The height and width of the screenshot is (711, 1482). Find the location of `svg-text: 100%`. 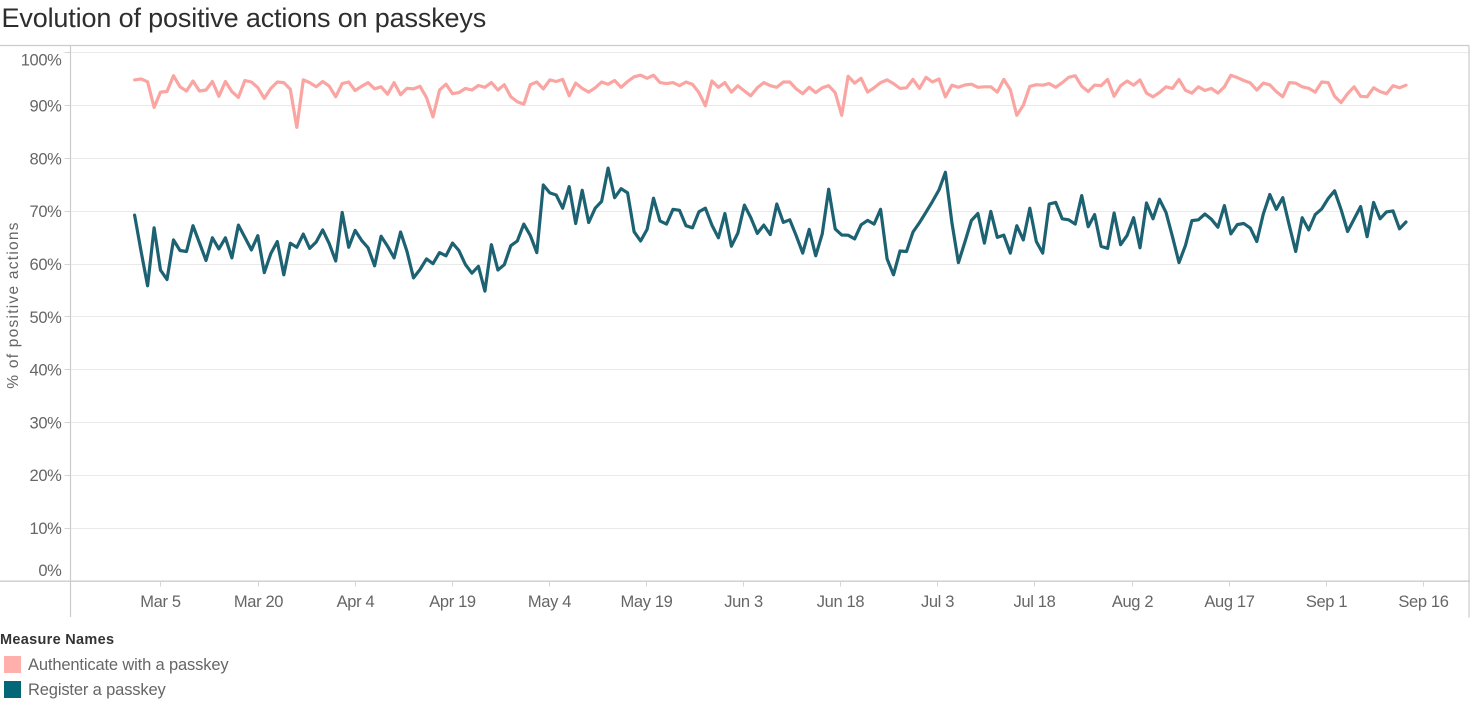

svg-text: 100% is located at coordinates (41, 60).